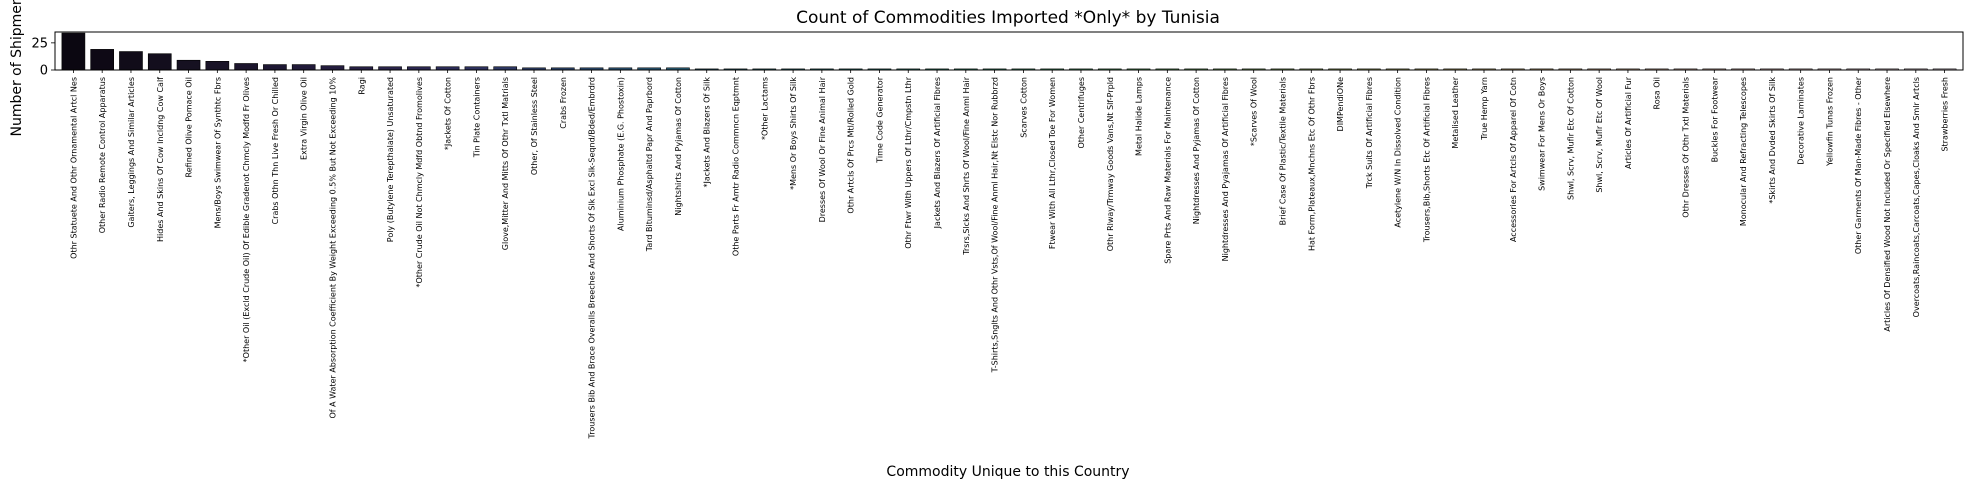 This screenshot has width=1969, height=490. What do you see at coordinates (476, 117) in the screenshot?
I see `x-tick-label: Tin Plate Containers` at bounding box center [476, 117].